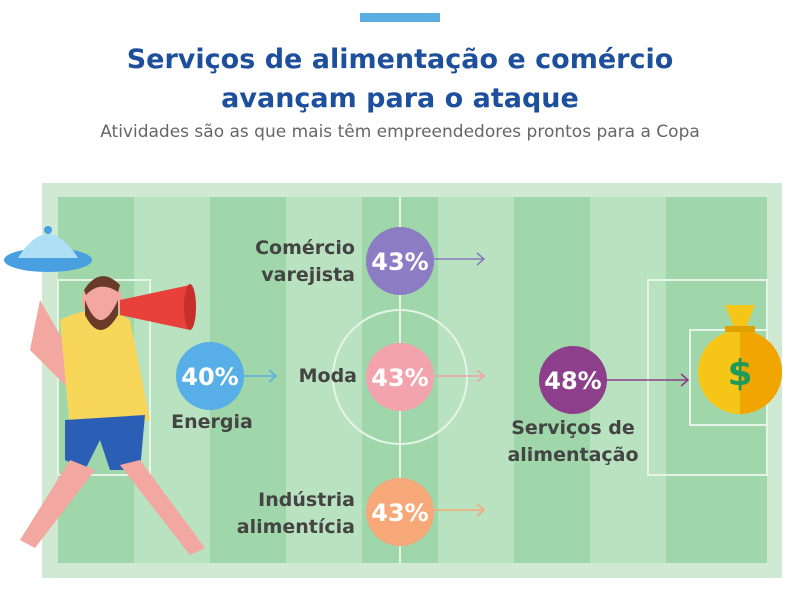  Describe the element at coordinates (328, 376) in the screenshot. I see `label: Moda` at that location.